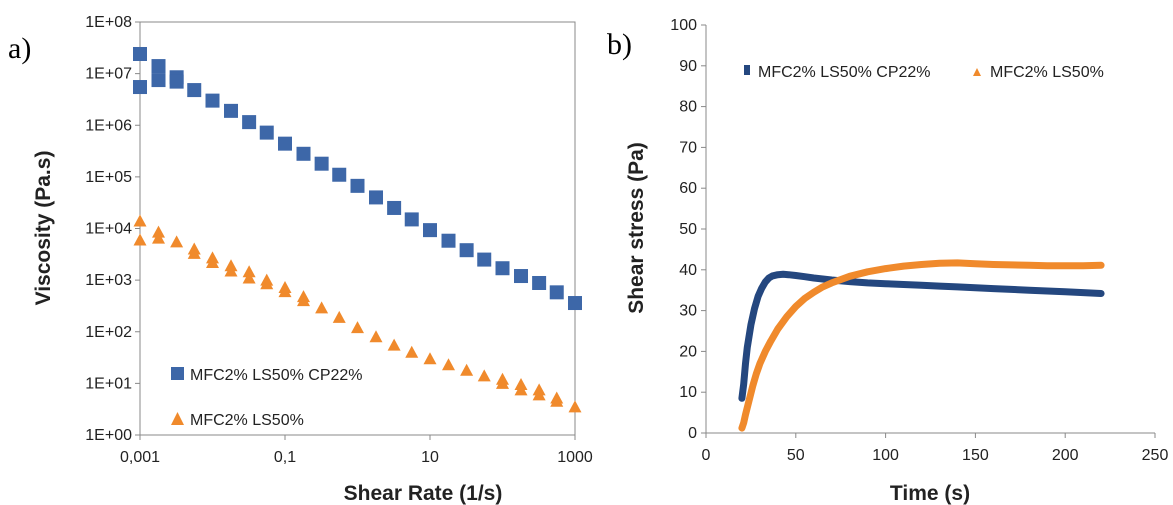  I want to click on legend-a-series2-marker, so click(177, 418).